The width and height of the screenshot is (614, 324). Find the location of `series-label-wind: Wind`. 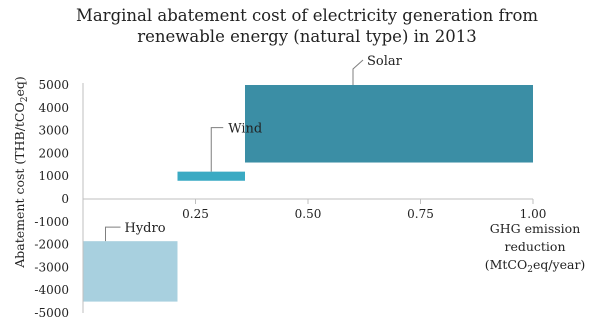

series-label-wind: Wind is located at coordinates (245, 129).